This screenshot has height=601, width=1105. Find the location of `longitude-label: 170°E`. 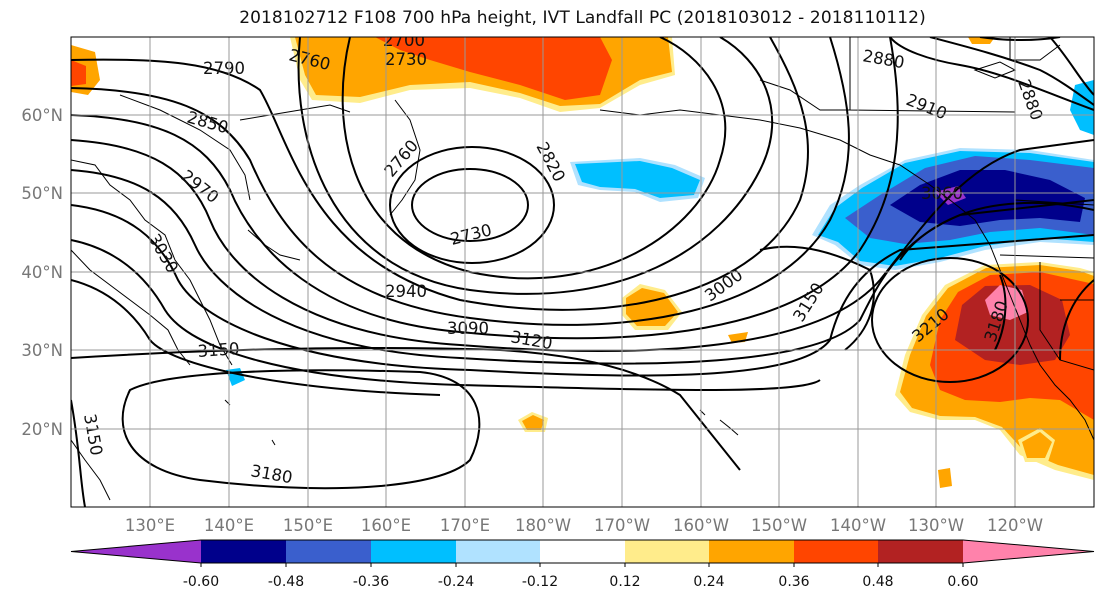

longitude-label: 170°E is located at coordinates (465, 525).